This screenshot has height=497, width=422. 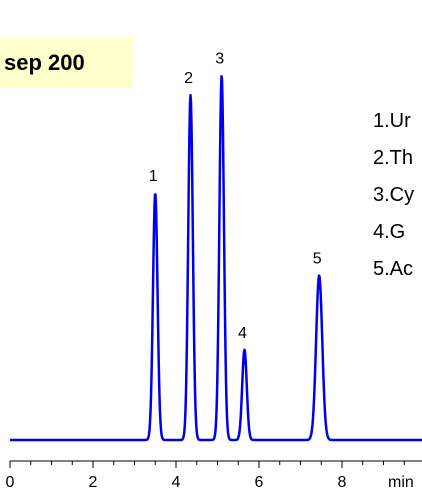 I want to click on peak-label-2: 2, so click(x=188, y=78).